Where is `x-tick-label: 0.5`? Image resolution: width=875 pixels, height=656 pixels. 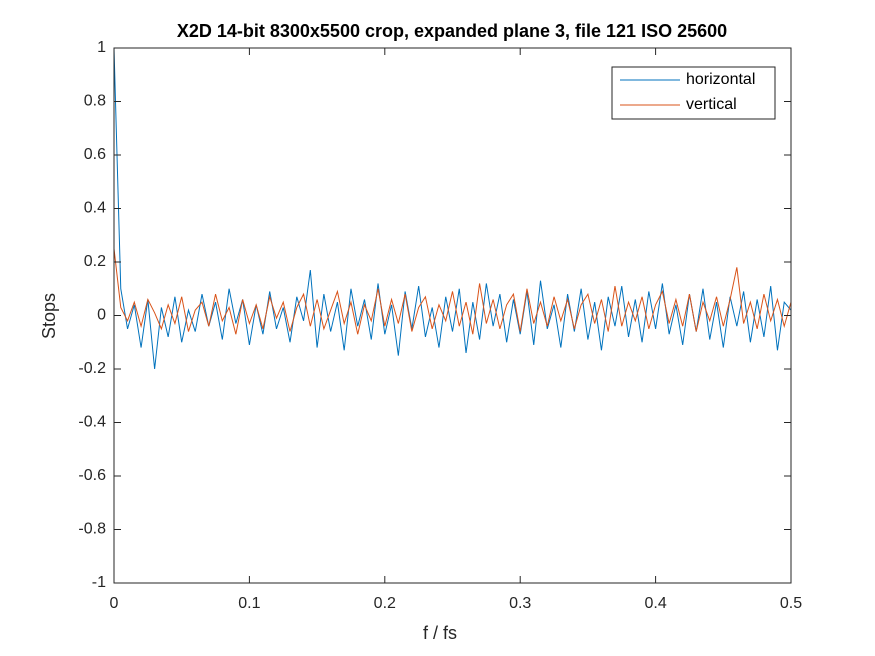 x-tick-label: 0.5 is located at coordinates (791, 603).